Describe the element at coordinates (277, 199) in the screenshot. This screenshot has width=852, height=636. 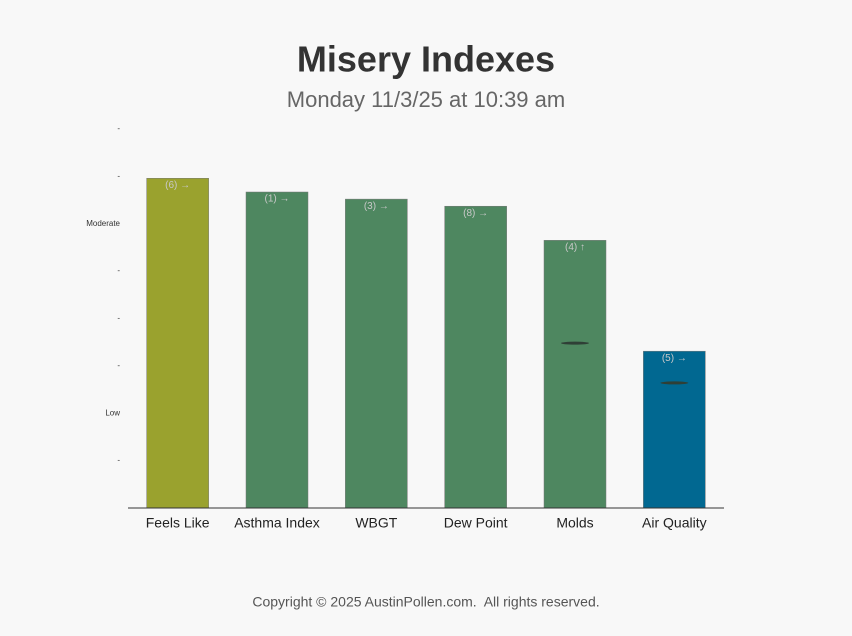
I see `bar-label: (1) →` at that location.